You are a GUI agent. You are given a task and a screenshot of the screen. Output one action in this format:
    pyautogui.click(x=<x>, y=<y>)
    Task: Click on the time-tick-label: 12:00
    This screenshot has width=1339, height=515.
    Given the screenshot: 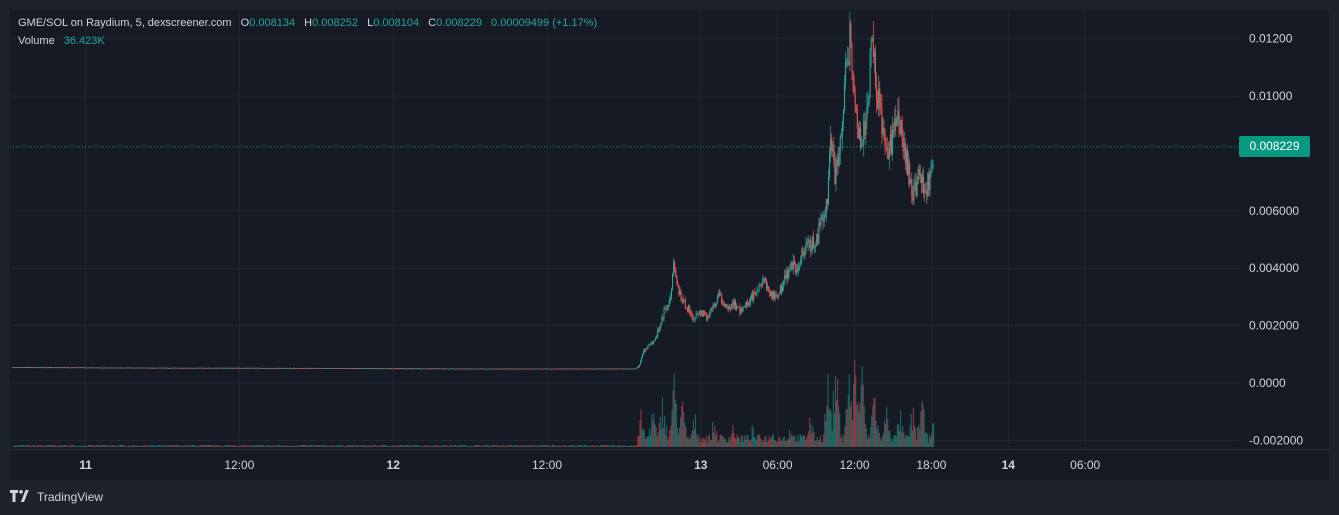 What is the action you would take?
    pyautogui.click(x=854, y=465)
    